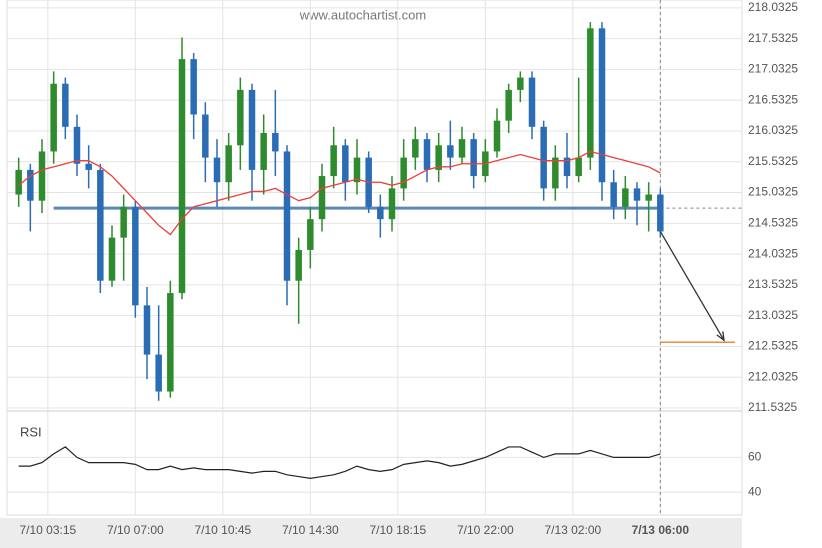 This screenshot has width=822, height=548. I want to click on x-tick-label: 7/10 14:30, so click(310, 530).